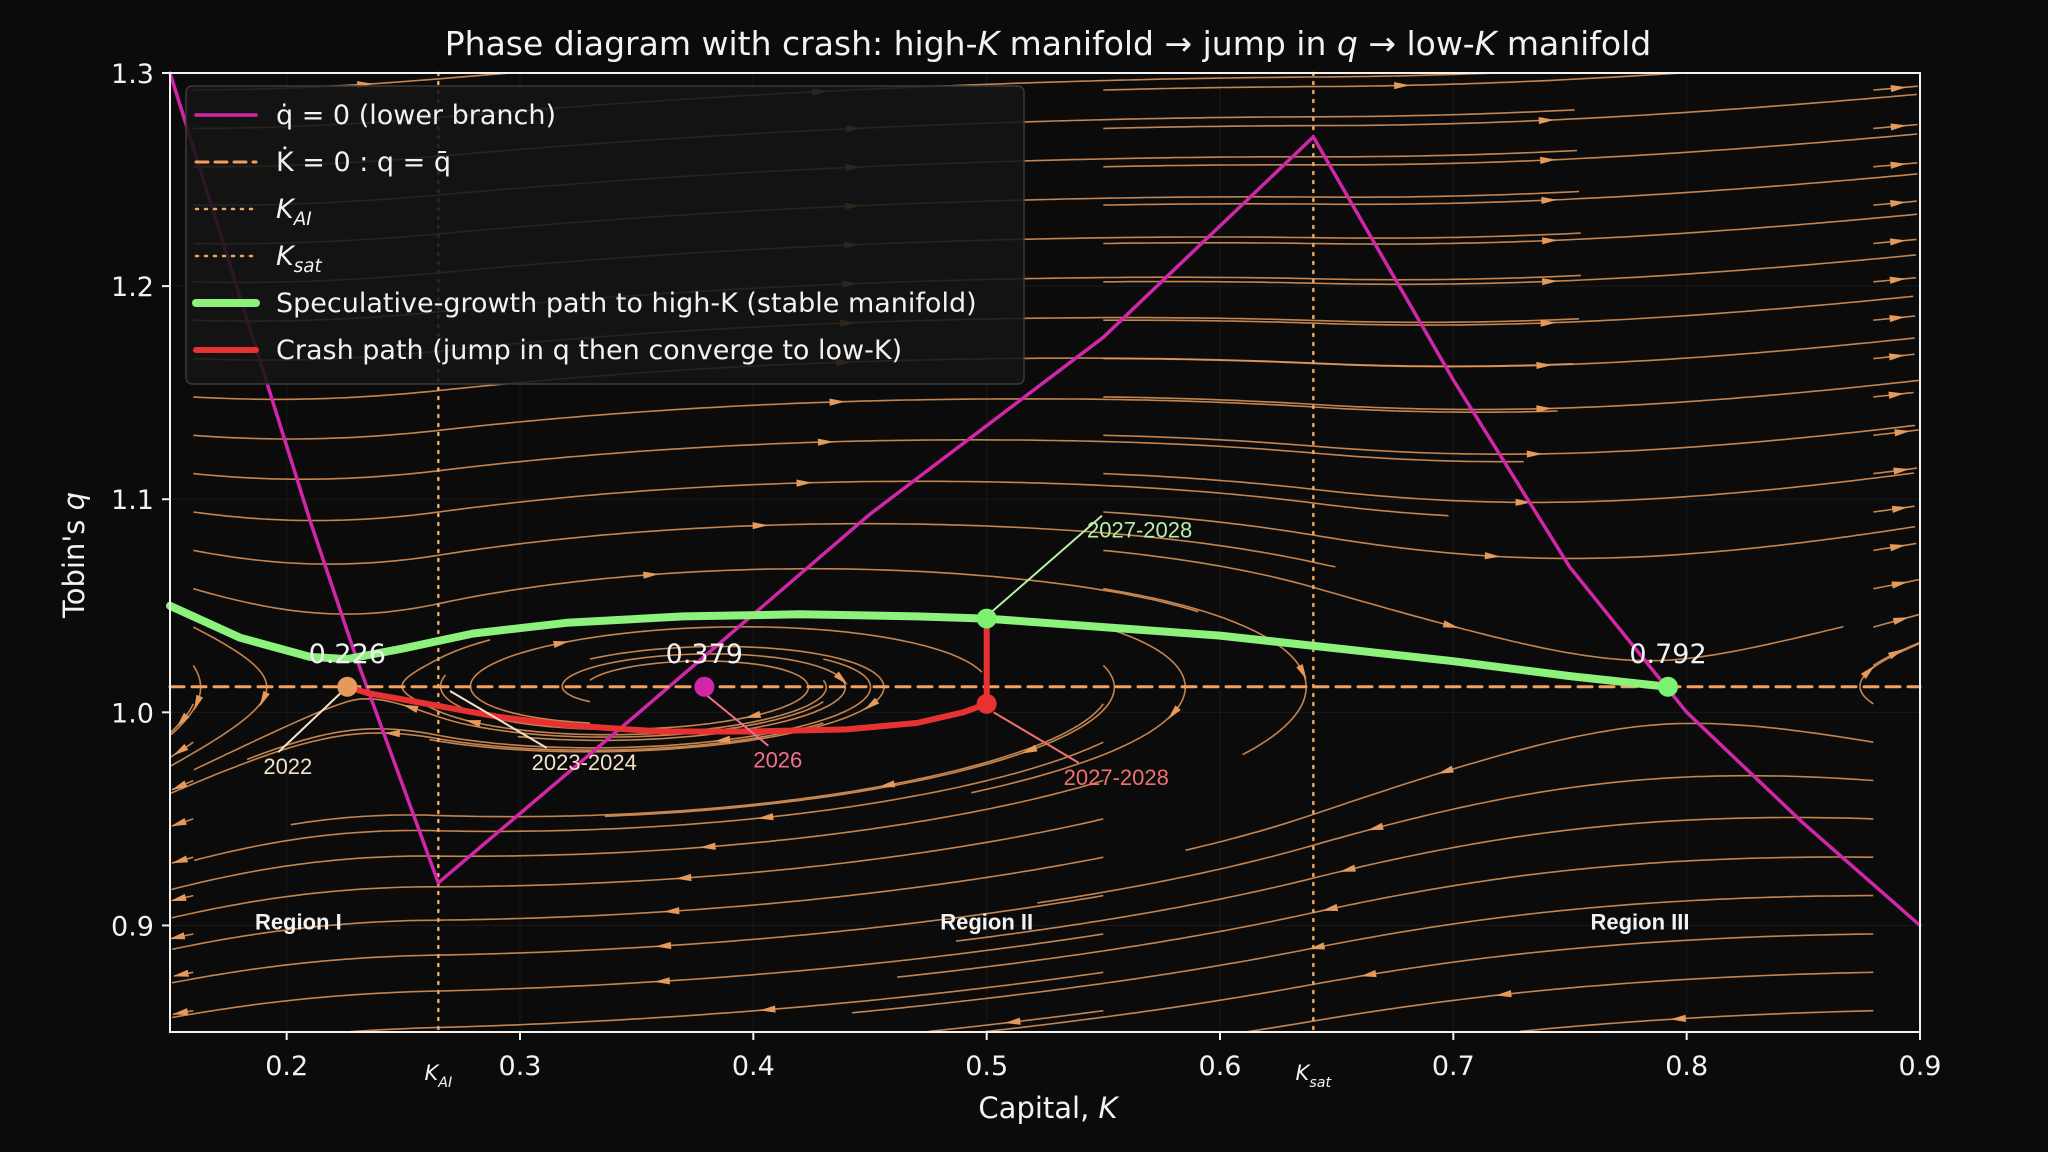  I want to click on special-x-label-subscript: AI, so click(444, 1083).